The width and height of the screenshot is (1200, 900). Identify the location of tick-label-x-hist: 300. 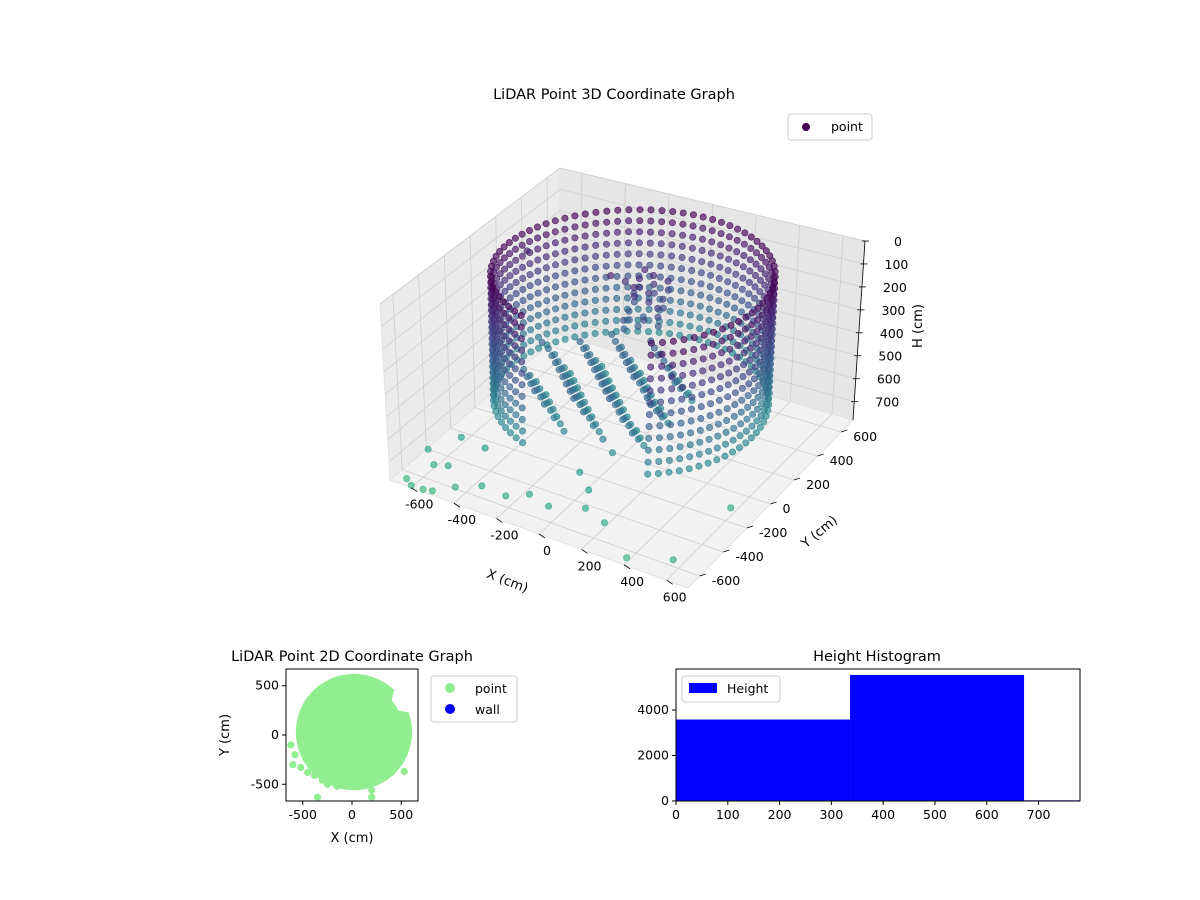
(831, 814).